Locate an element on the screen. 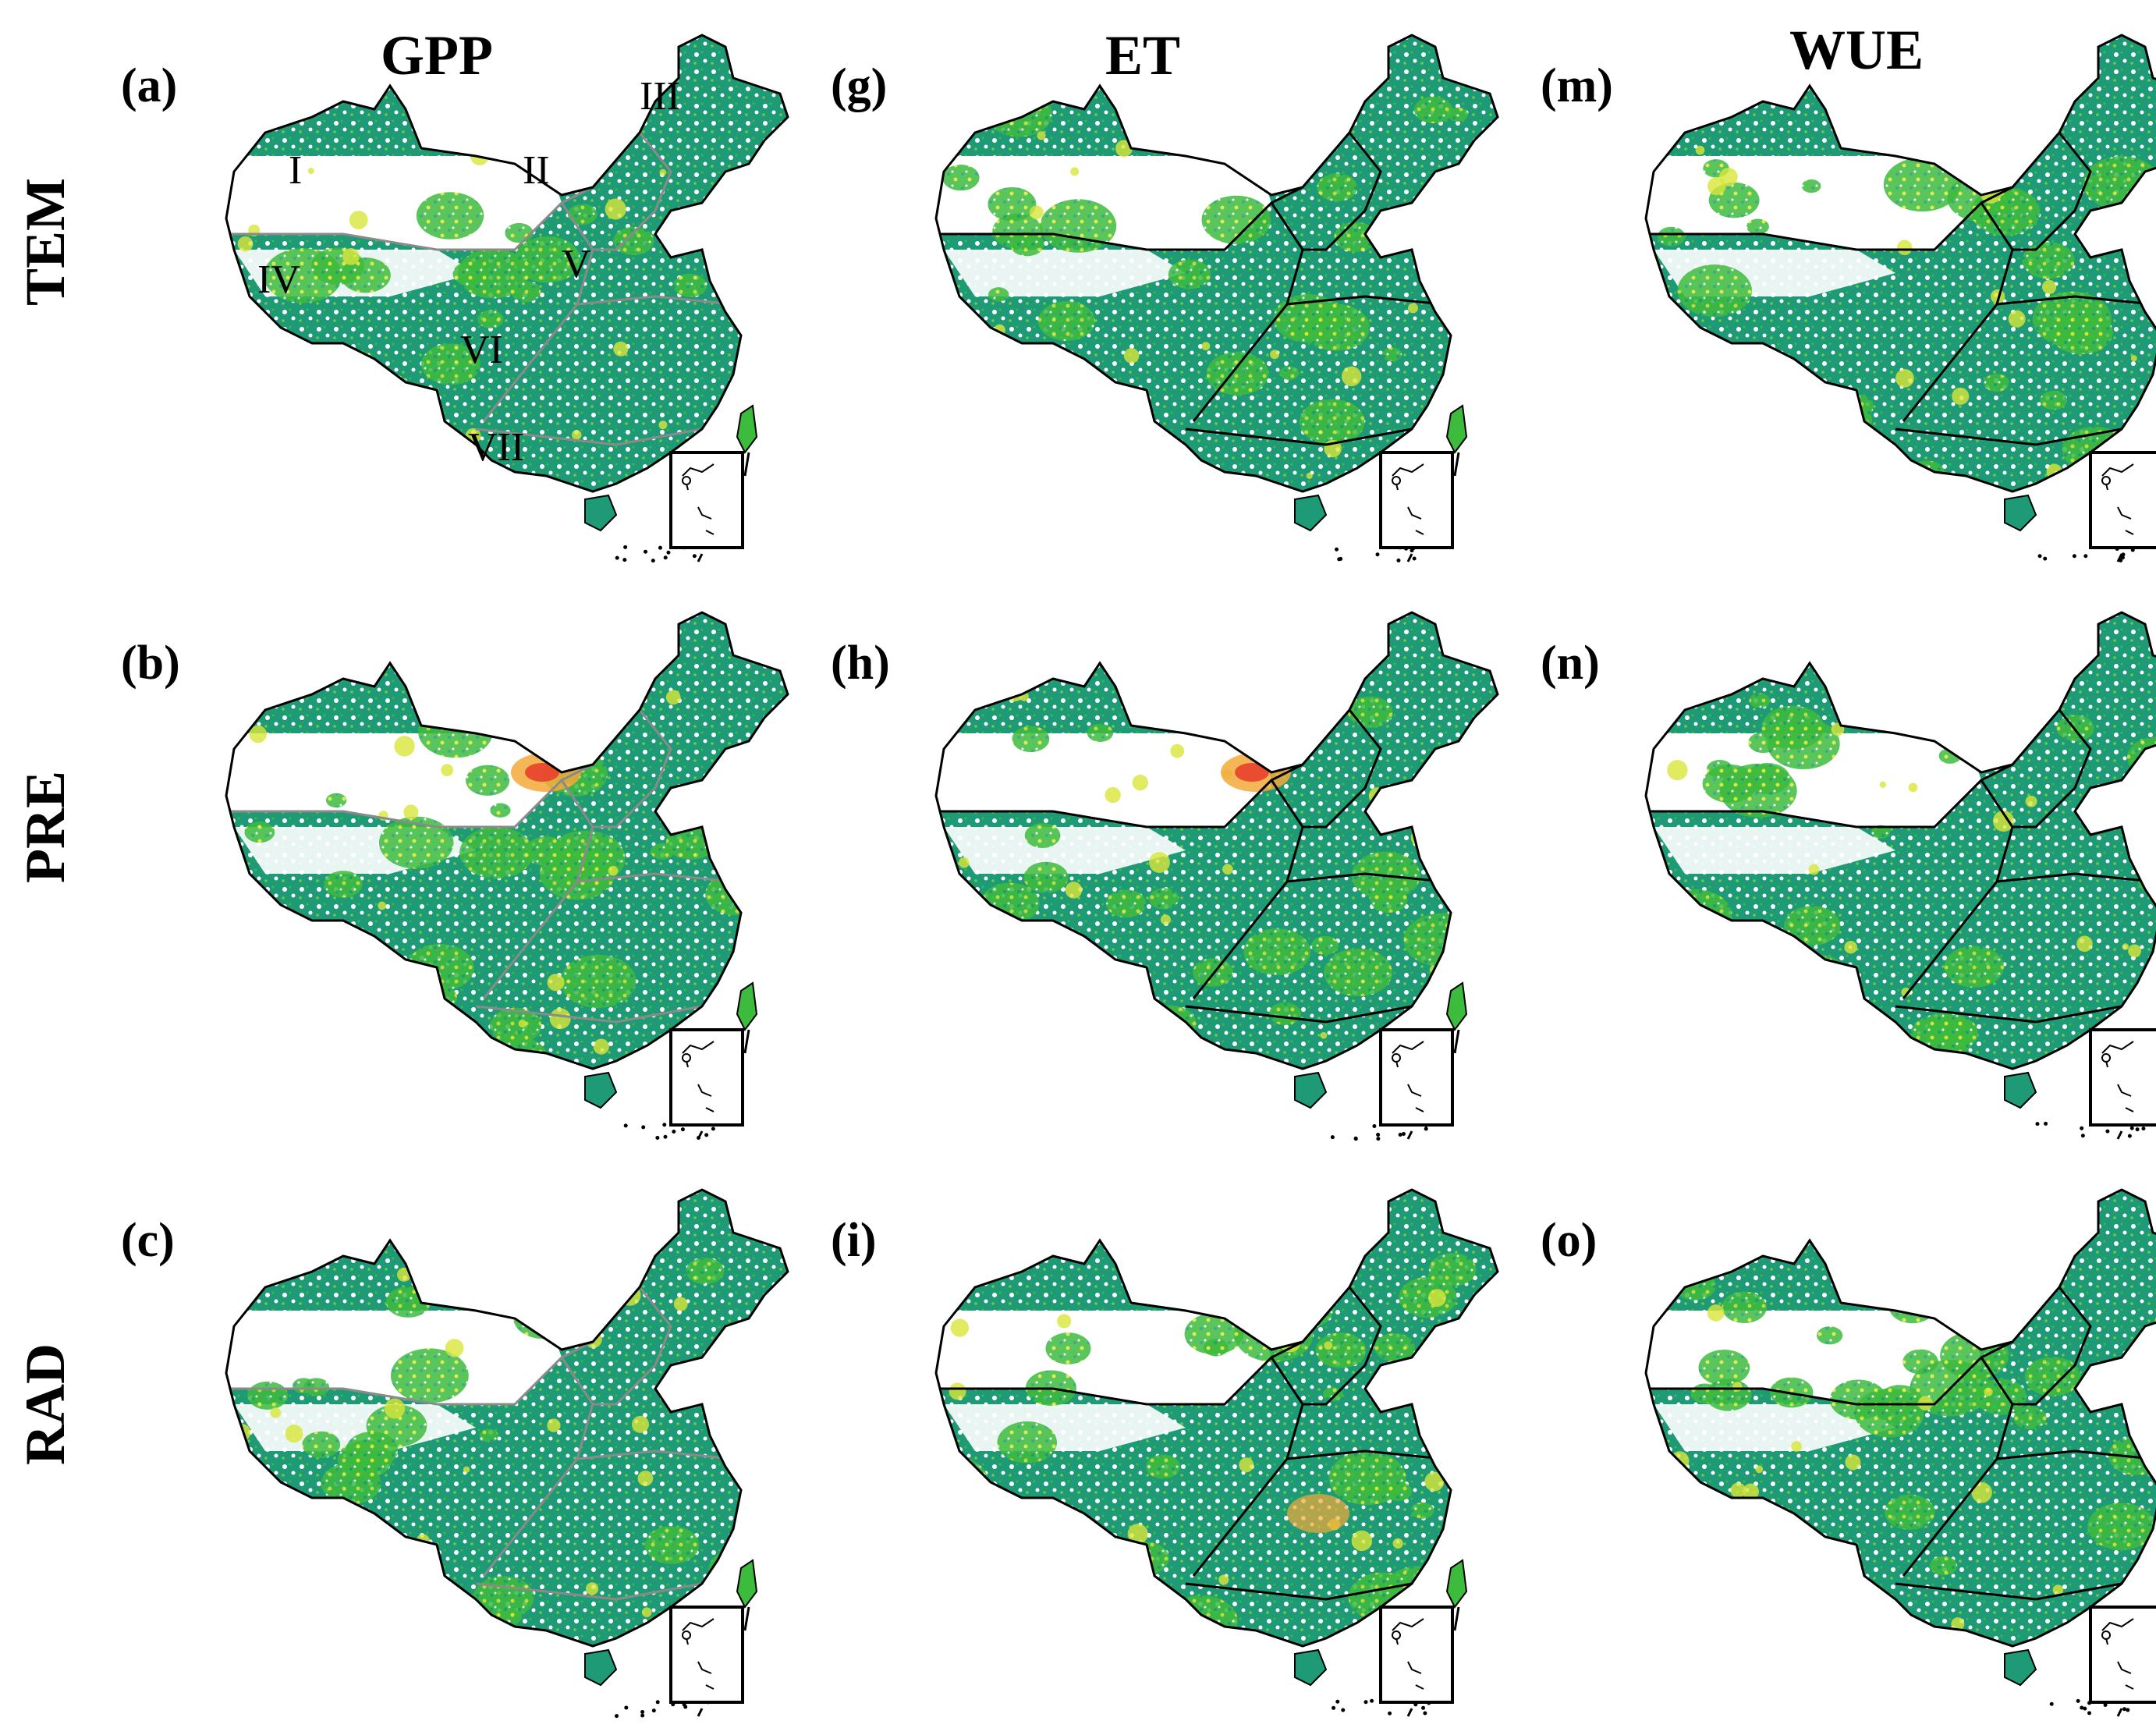 This screenshot has height=1728, width=2156. map-panel: (c) is located at coordinates (455, 1453).